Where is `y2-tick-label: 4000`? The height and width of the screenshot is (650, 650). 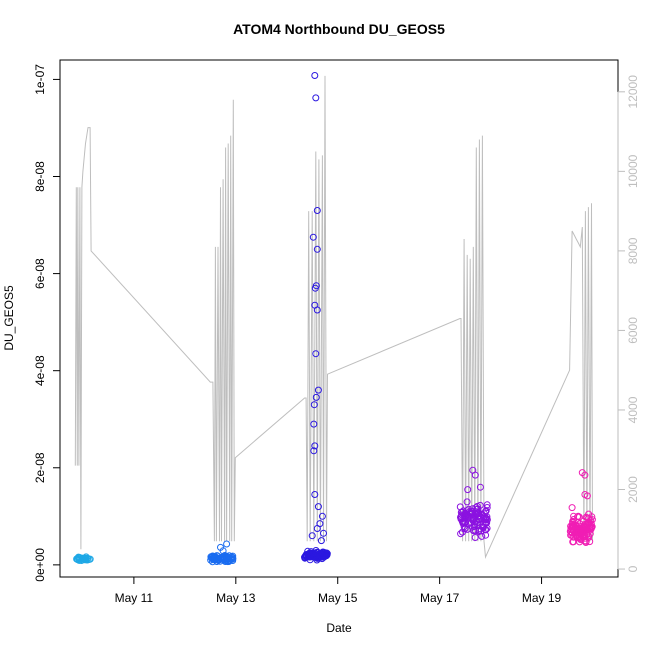 y2-tick-label: 4000 is located at coordinates (633, 409).